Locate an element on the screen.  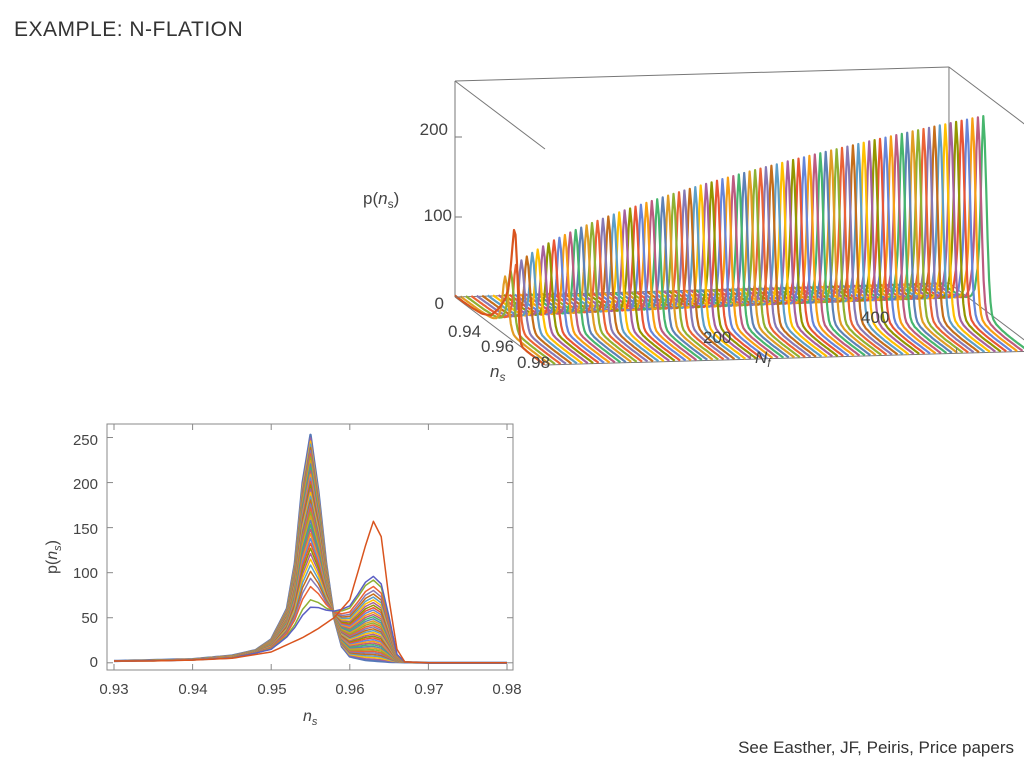
box-edge-left-top is located at coordinates (500, 115).